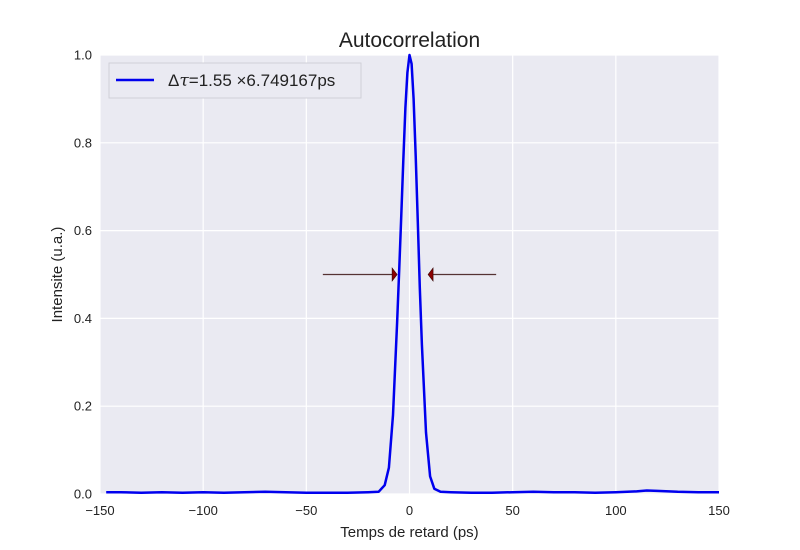 This screenshot has width=800, height=550. Describe the element at coordinates (57, 275) in the screenshot. I see `y-axis-label: Intensite (u.a.)` at that location.